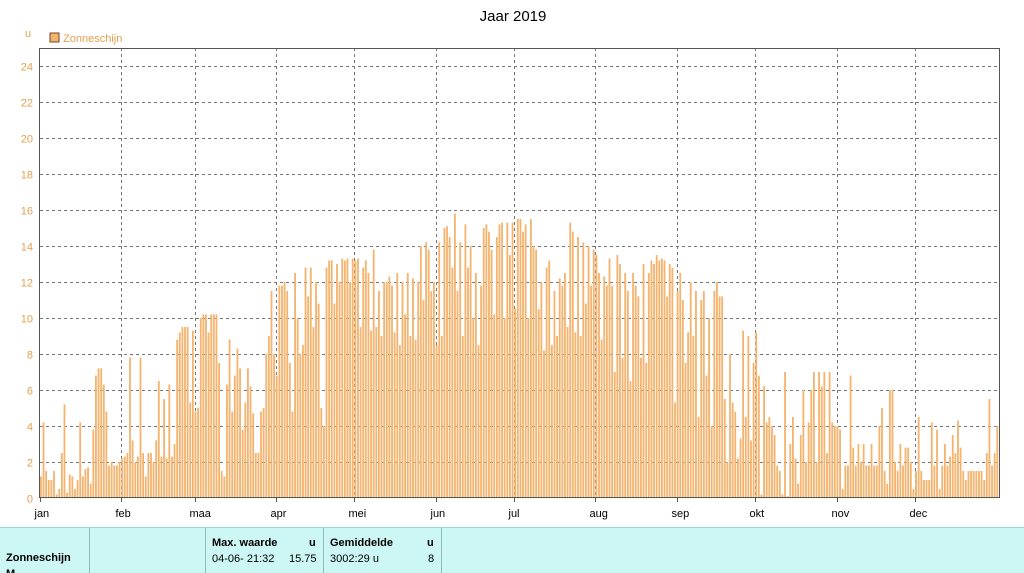  Describe the element at coordinates (30, 356) in the screenshot. I see `y-tick-label: 8` at that location.